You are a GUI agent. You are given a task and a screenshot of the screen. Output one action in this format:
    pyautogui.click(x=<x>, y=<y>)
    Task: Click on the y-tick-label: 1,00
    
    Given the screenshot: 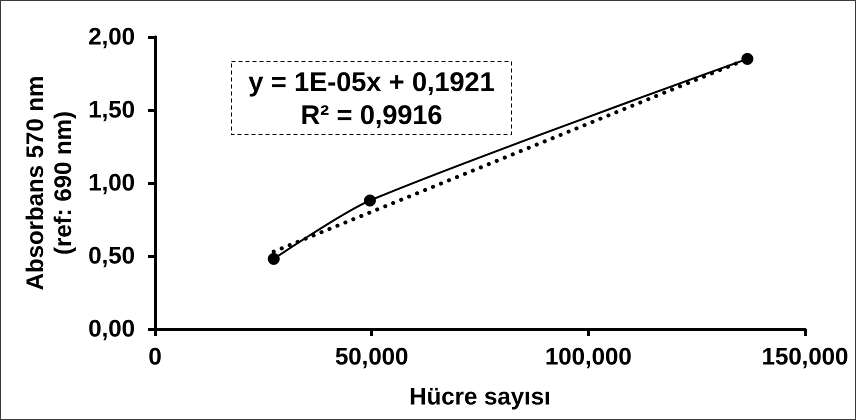 What is the action you would take?
    pyautogui.click(x=111, y=183)
    